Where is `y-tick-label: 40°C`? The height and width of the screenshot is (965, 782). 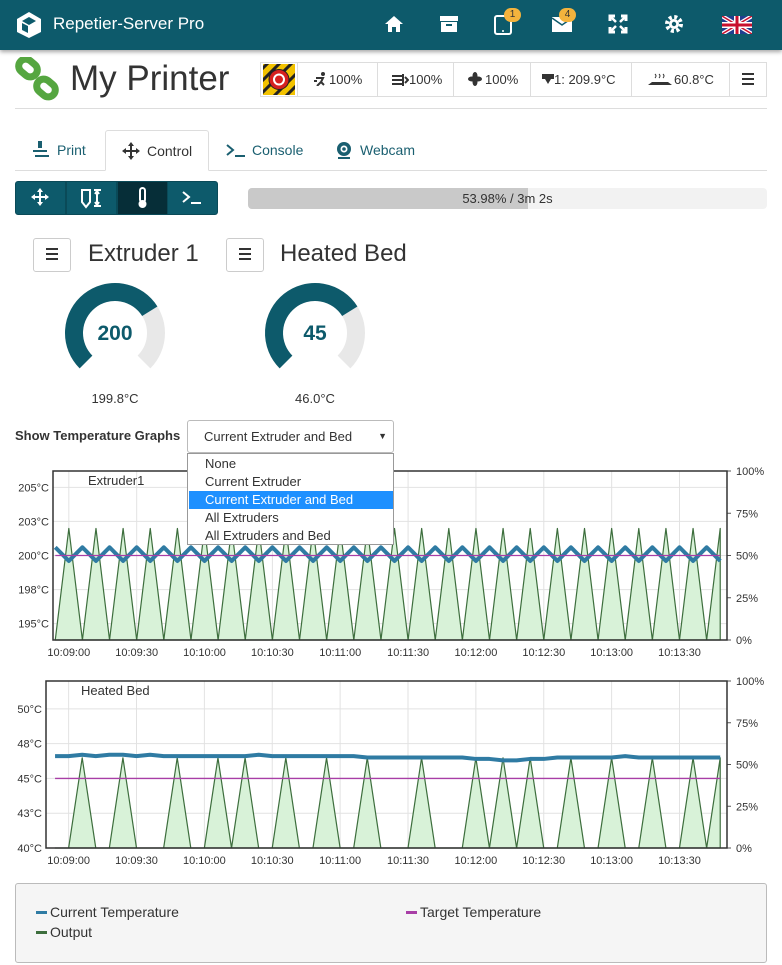 y-tick-label: 40°C is located at coordinates (29, 849).